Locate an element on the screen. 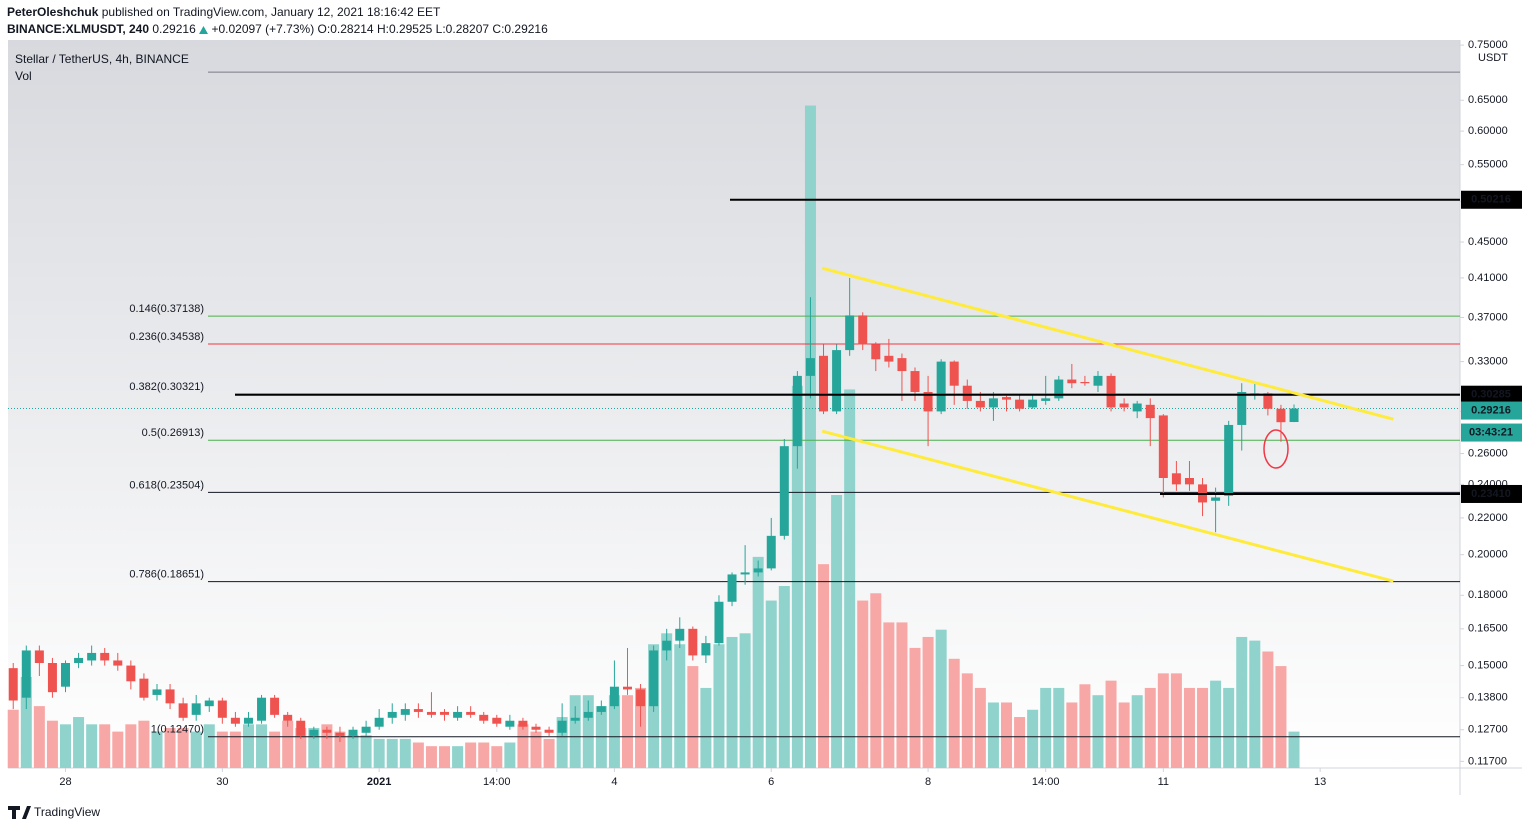 This screenshot has height=832, width=1532. x-tick-label: 14:00 is located at coordinates (1046, 782).